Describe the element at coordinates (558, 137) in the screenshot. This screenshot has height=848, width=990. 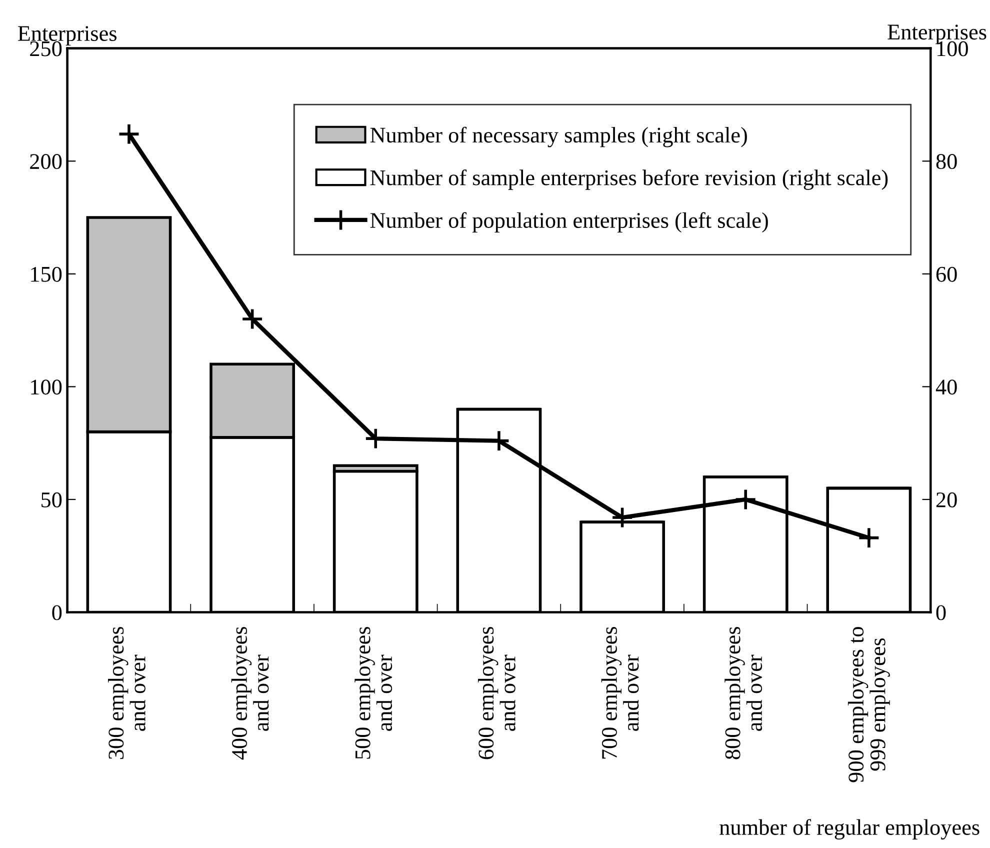
I see `legend-label: Number of necessary samples (right scale)` at that location.